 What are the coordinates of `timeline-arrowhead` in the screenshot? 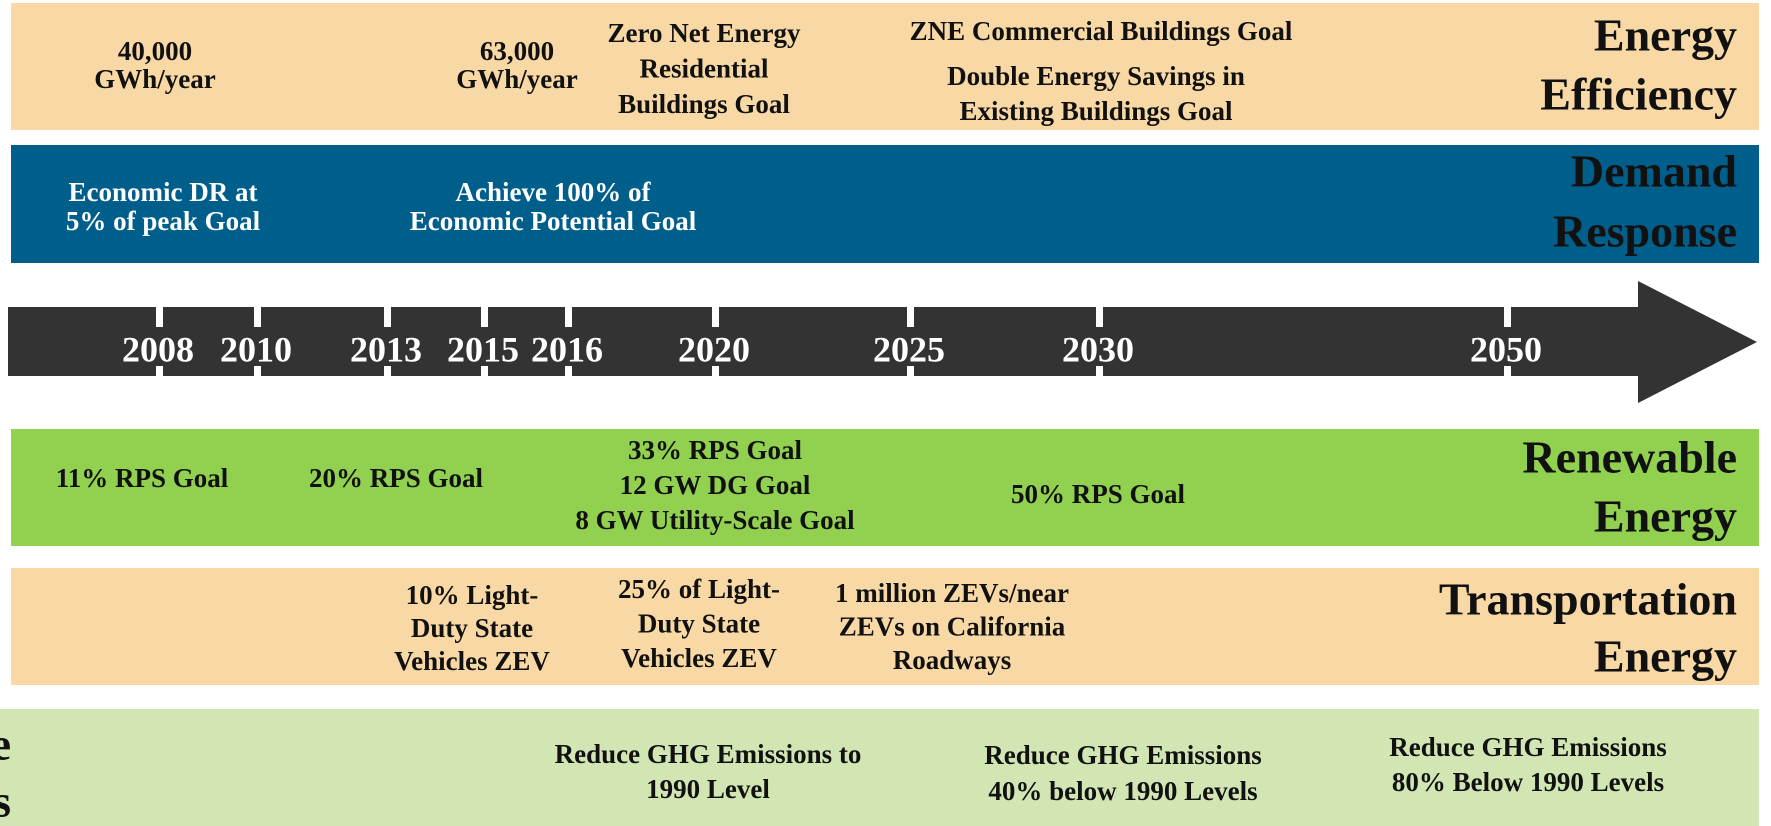 It's located at (1697, 342).